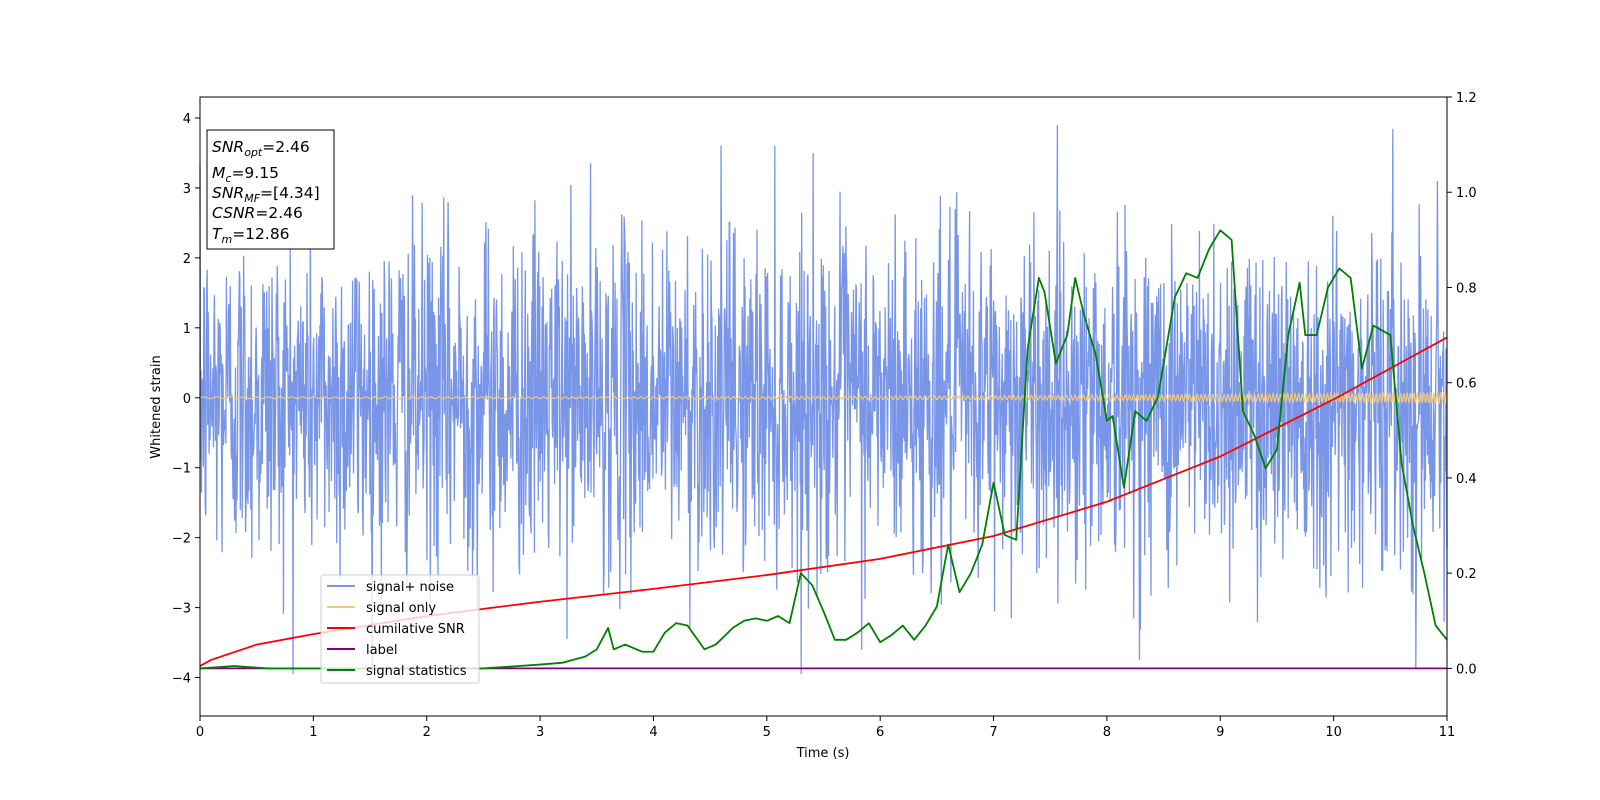 This screenshot has height=800, width=1600. Describe the element at coordinates (415, 629) in the screenshot. I see `legend-label: cumilative SNR` at that location.